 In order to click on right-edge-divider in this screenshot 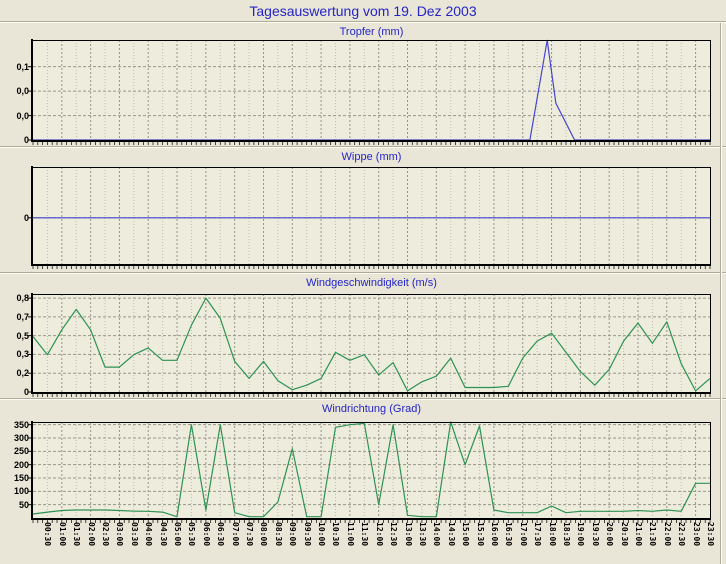, I will do `click(721, 293)`.